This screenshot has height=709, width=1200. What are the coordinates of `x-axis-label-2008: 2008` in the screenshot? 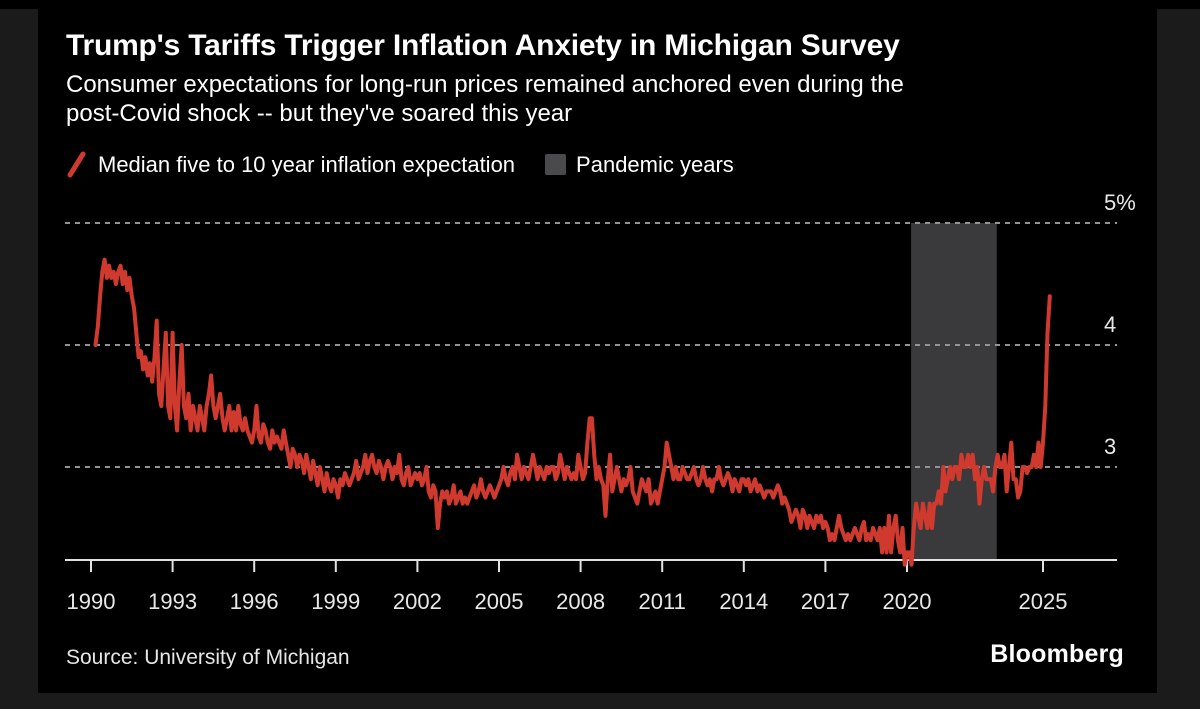 It's located at (580, 601).